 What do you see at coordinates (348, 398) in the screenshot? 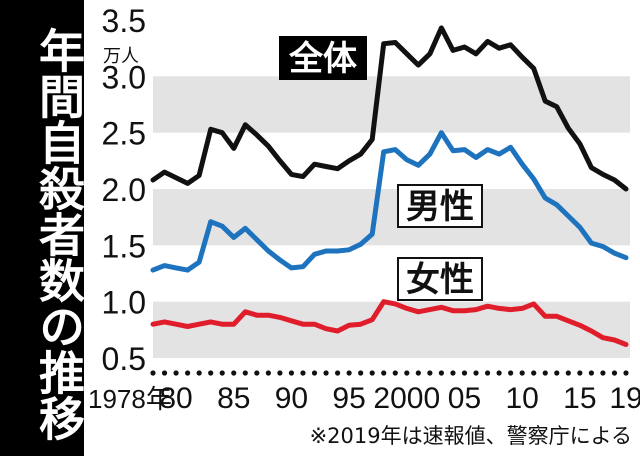
I see `x-tick-label: 95` at bounding box center [348, 398].